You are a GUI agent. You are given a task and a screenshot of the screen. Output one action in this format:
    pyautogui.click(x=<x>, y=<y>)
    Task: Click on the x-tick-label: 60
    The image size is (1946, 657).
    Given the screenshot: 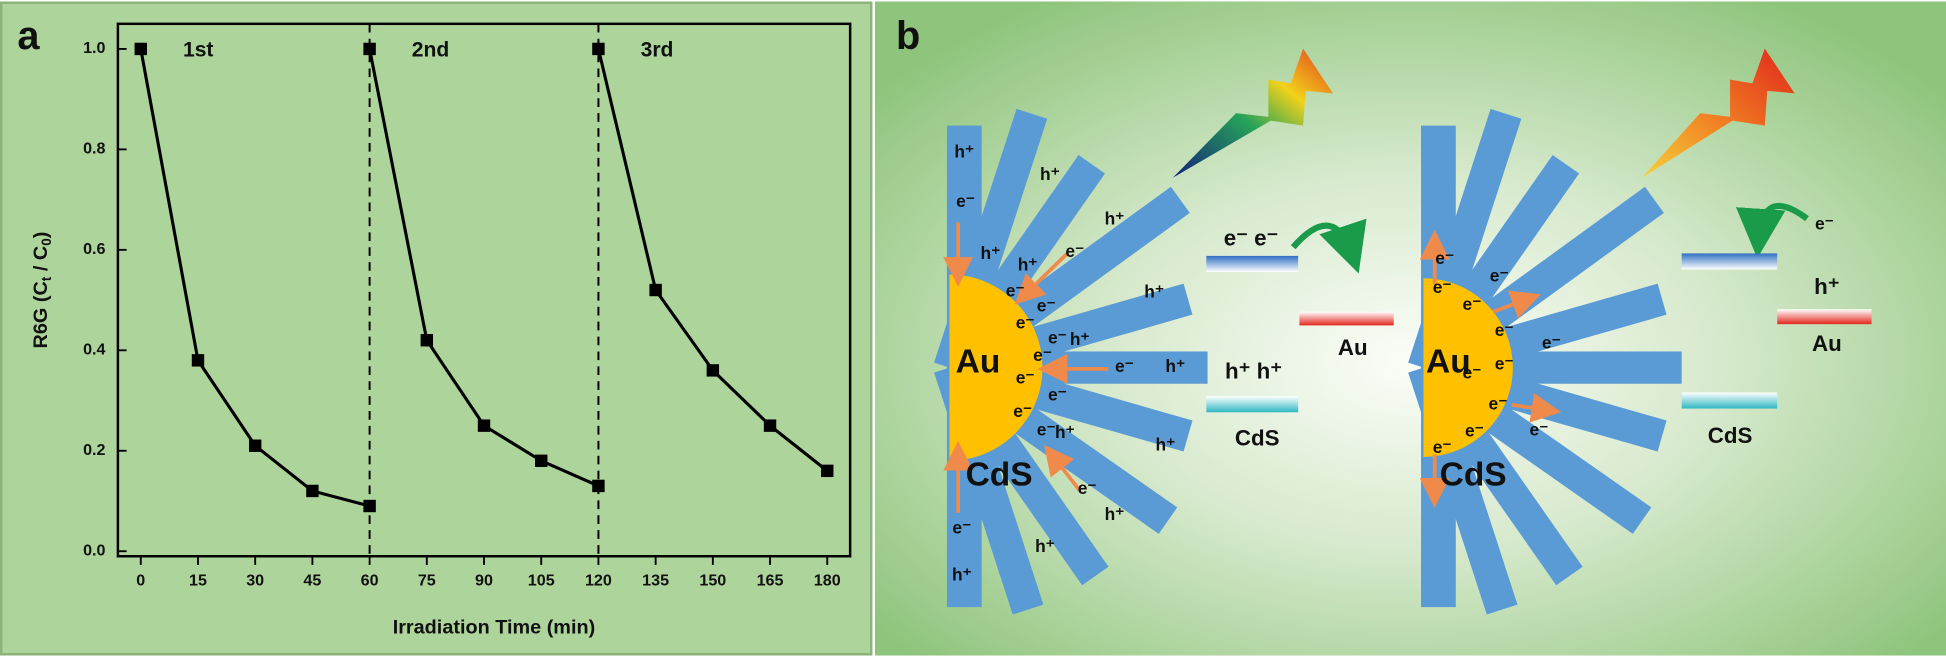 What is the action you would take?
    pyautogui.click(x=370, y=580)
    